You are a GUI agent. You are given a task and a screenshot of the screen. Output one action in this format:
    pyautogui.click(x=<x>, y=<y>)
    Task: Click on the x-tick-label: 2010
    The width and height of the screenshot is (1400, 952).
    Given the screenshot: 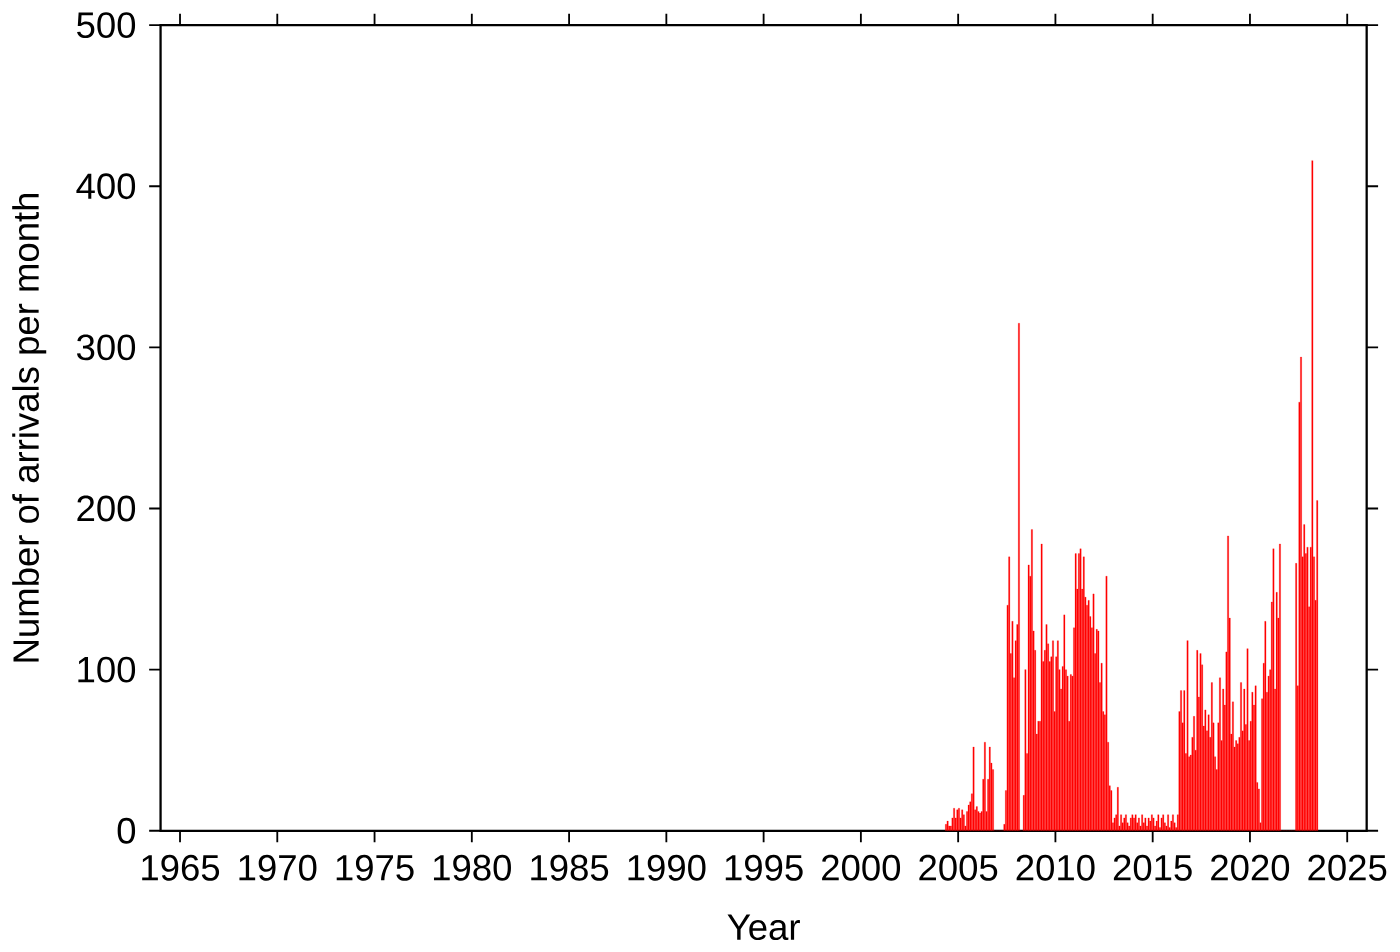 What is the action you would take?
    pyautogui.click(x=1055, y=867)
    